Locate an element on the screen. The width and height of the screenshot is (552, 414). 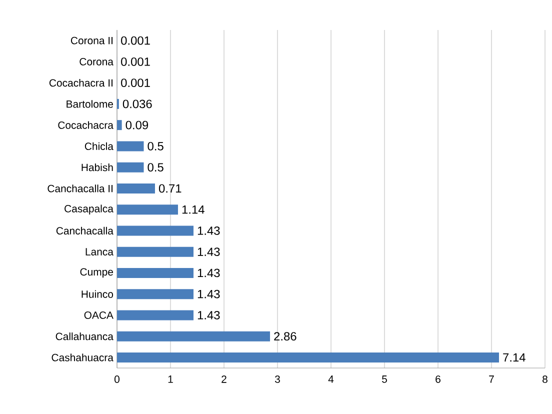
data-label: 2.86 is located at coordinates (285, 336).